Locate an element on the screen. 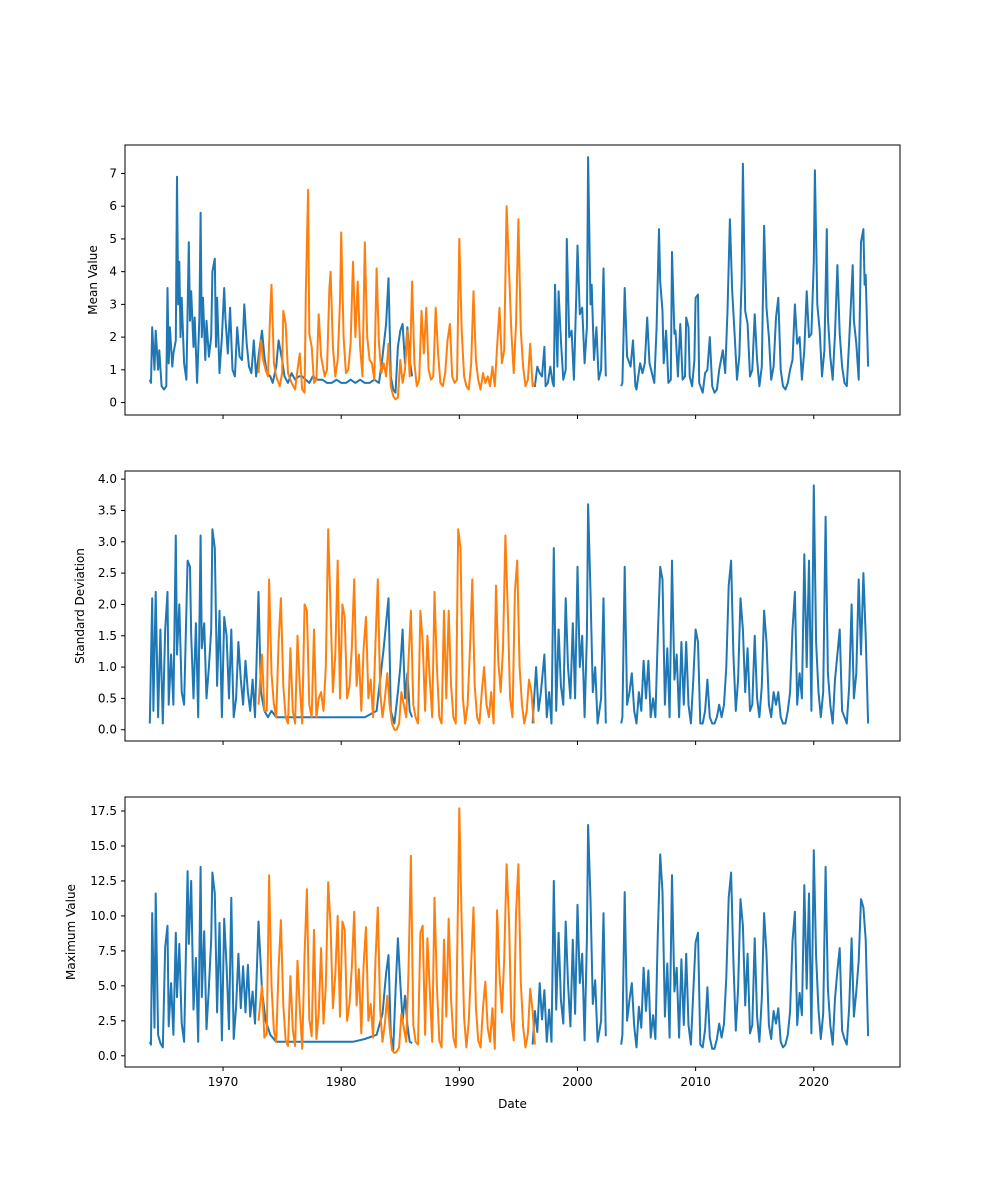 The height and width of the screenshot is (1200, 1000). xtick-label: 2020 is located at coordinates (813, 1082).